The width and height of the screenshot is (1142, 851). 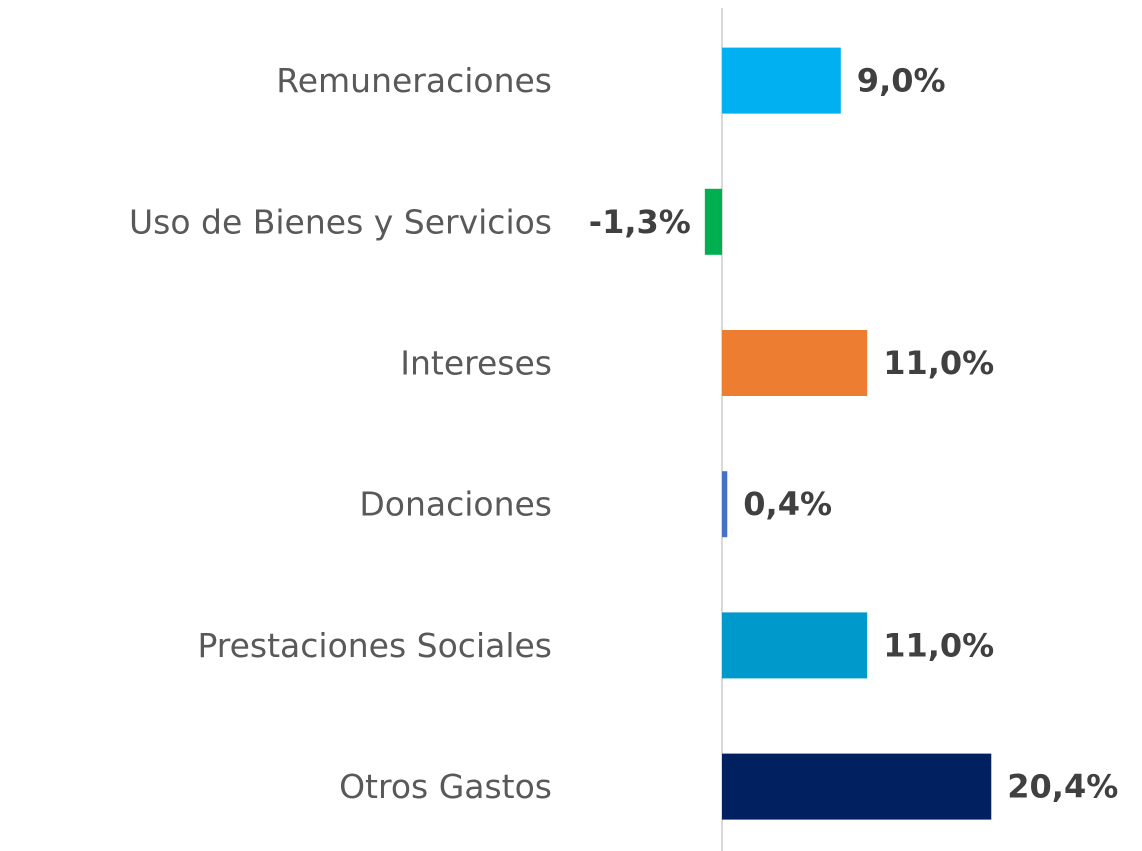 What do you see at coordinates (455, 504) in the screenshot?
I see `category-label: Donaciones` at bounding box center [455, 504].